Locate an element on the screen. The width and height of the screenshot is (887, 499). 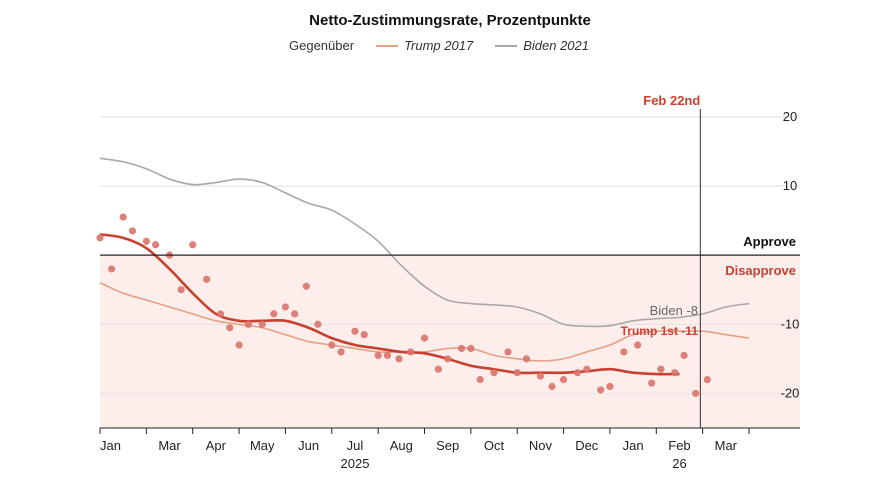
x-tick-label: Sep is located at coordinates (447, 445).